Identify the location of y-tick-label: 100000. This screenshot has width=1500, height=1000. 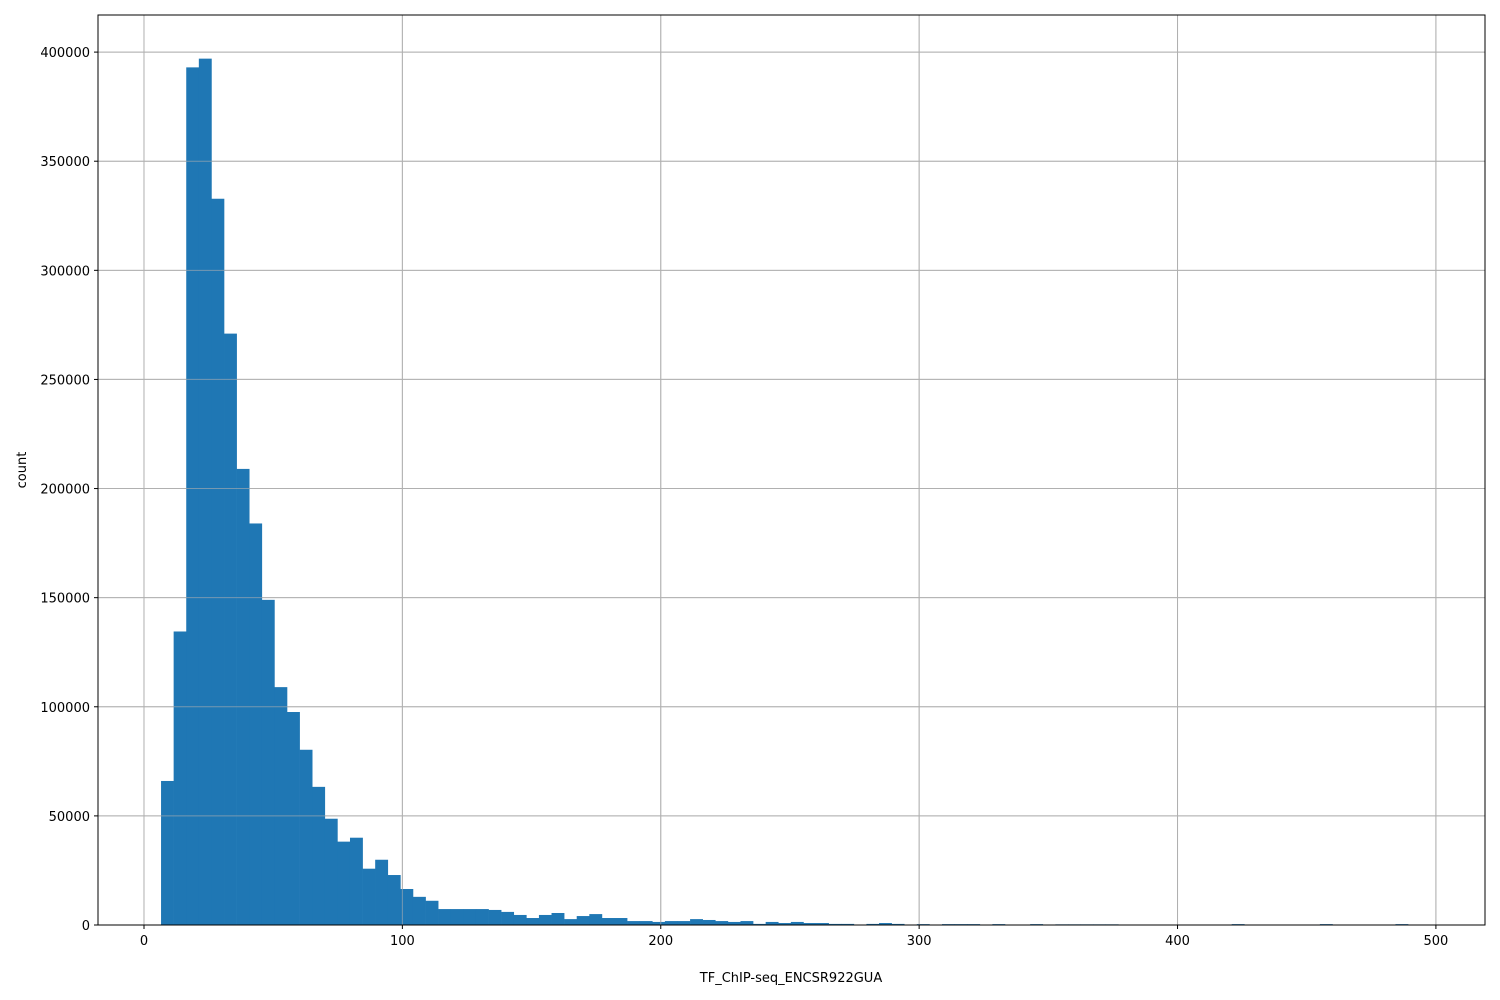
(65, 708).